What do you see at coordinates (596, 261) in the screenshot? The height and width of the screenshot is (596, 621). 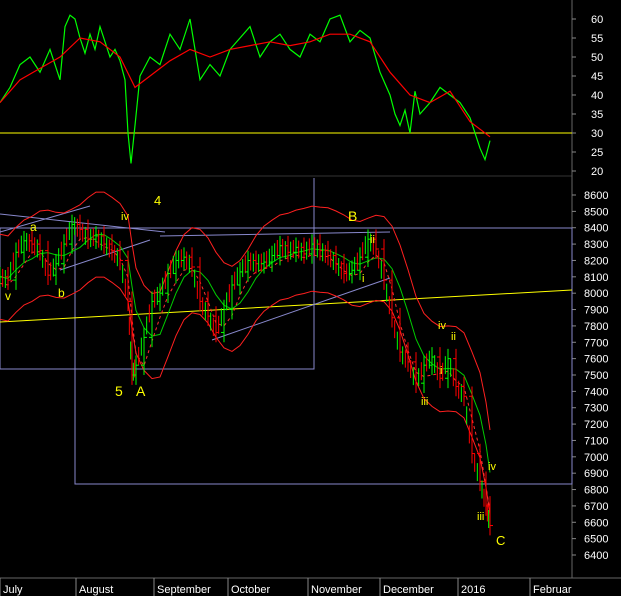 I see `price-tick-label: 8200` at bounding box center [596, 261].